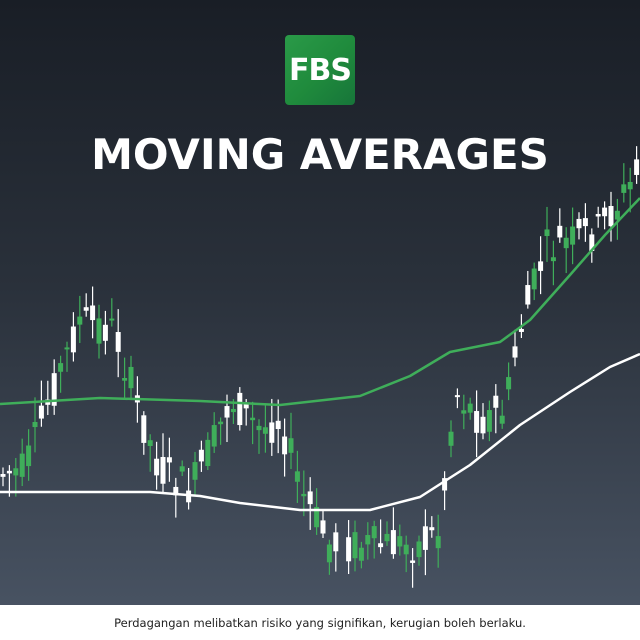 Image resolution: width=640 pixels, height=640 pixels. I want to click on logo: FBS, so click(320, 70).